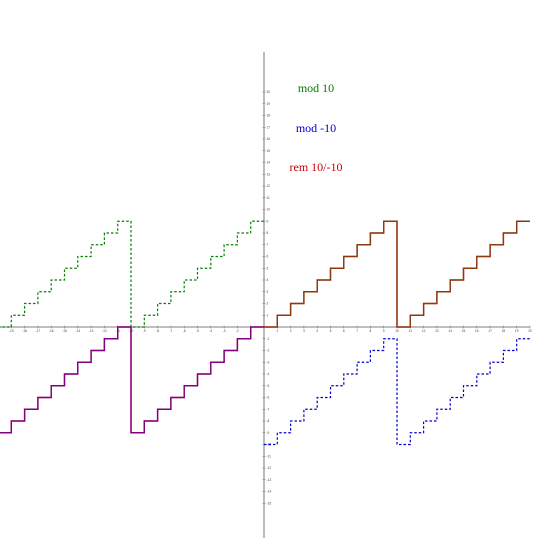 This screenshot has width=540, height=540. Describe the element at coordinates (268, 304) in the screenshot. I see `y-tick-label: 2` at that location.